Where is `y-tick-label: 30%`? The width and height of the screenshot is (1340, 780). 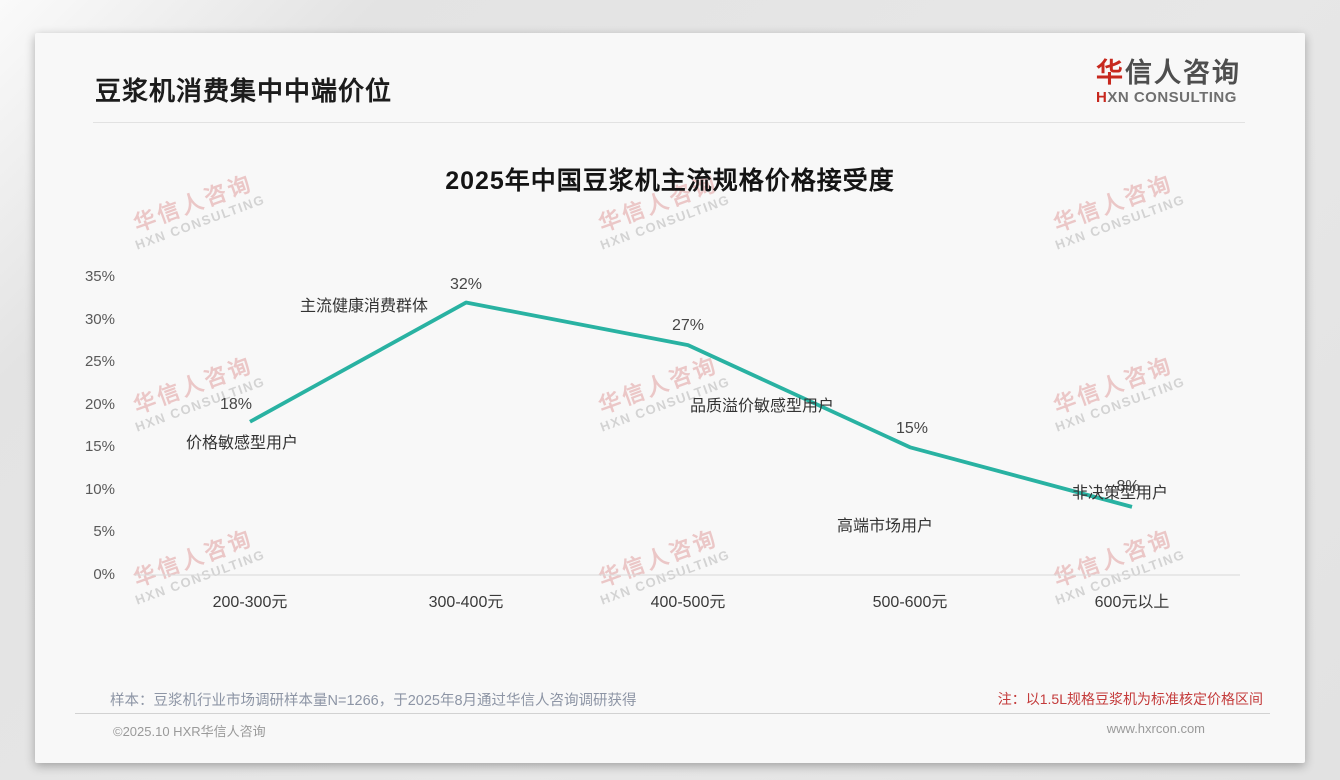 y-tick-label: 30% is located at coordinates (99, 319).